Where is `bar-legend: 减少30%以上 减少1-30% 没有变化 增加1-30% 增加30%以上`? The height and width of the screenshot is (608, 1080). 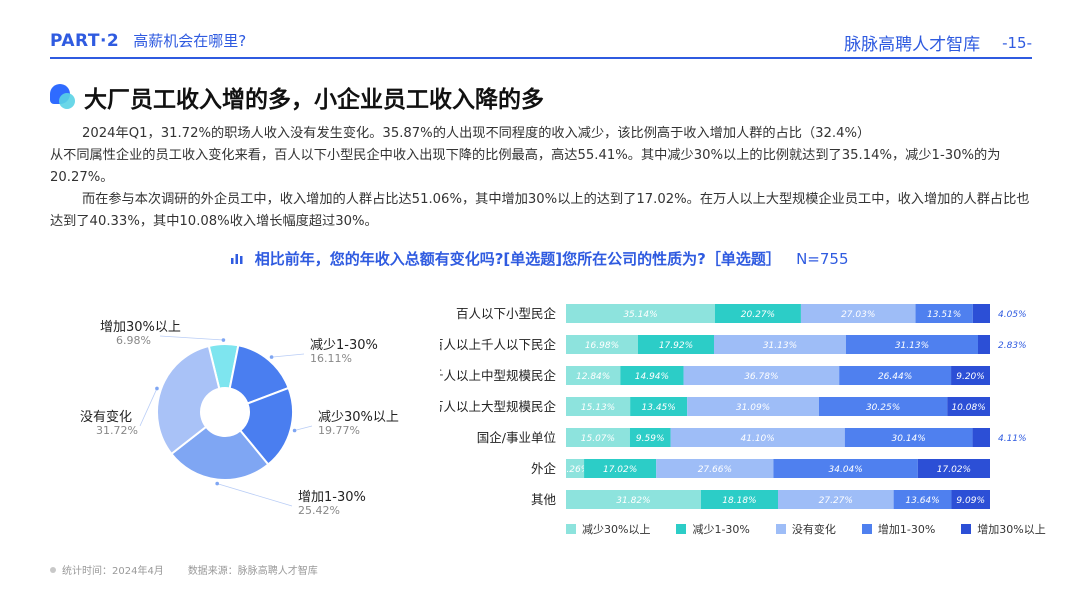
bar-legend: 减少30%以上 减少1-30% 没有变化 增加1-30% 增加30%以上 is located at coordinates (806, 529).